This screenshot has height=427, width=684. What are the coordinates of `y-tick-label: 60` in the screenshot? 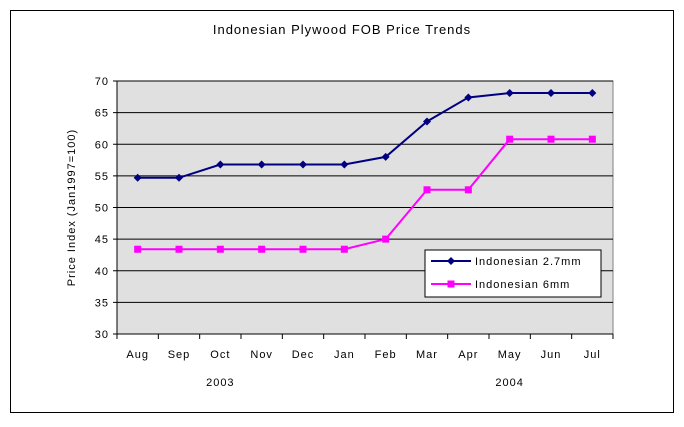 It's located at (102, 145).